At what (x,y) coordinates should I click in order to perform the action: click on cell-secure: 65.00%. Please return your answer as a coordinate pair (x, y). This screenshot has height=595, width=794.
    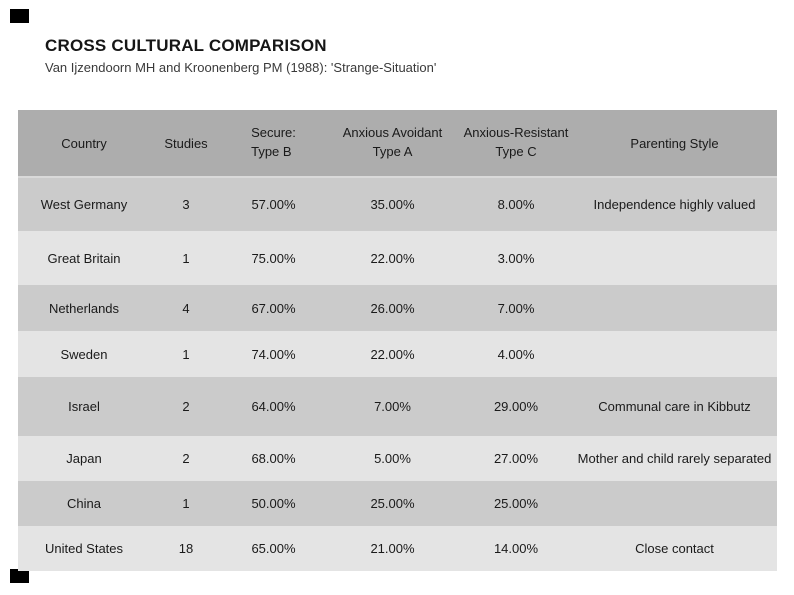
    Looking at the image, I should click on (273, 548).